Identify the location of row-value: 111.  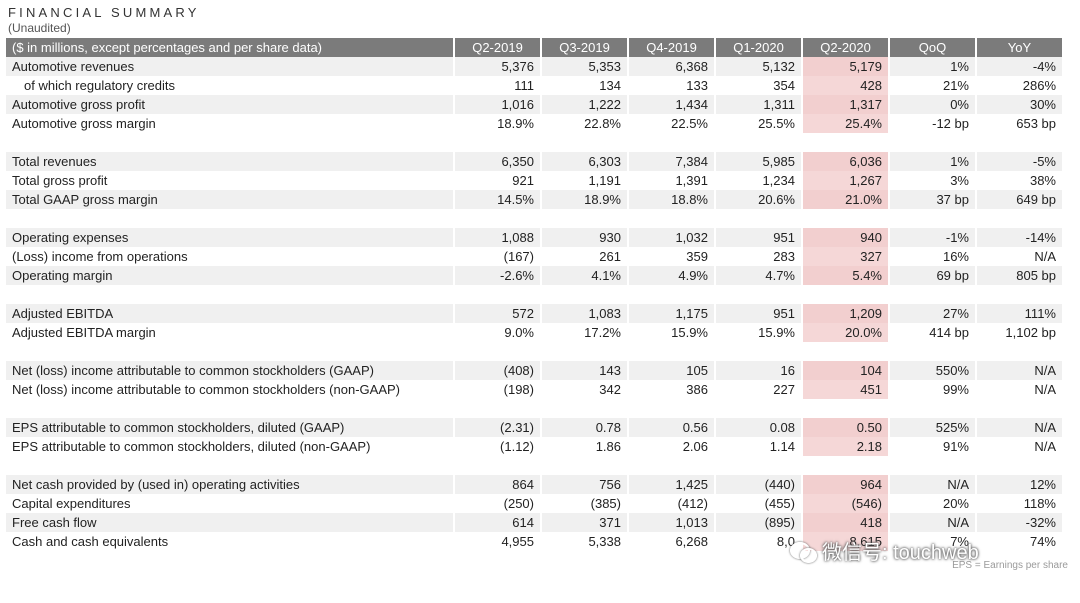
(497, 85).